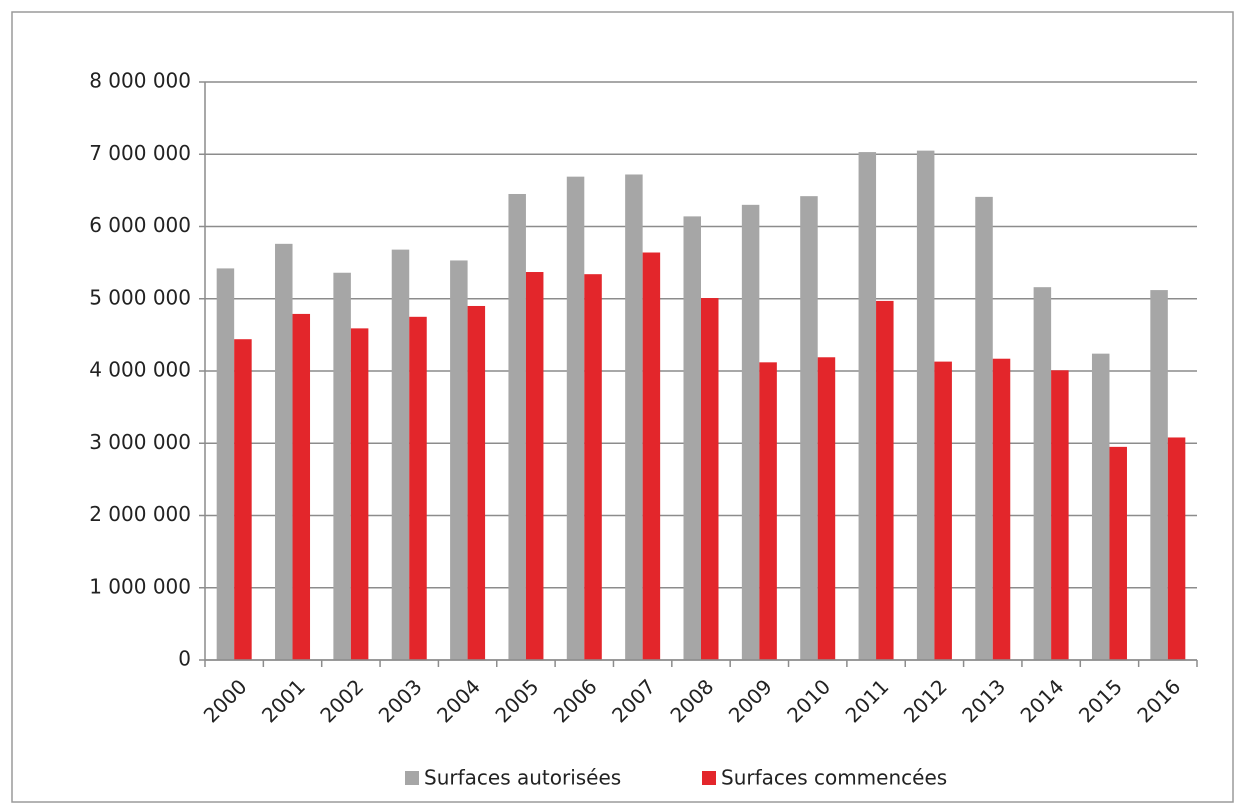 The image size is (1245, 810). Describe the element at coordinates (140, 153) in the screenshot. I see `y-tick-label: 7 000 000` at that location.